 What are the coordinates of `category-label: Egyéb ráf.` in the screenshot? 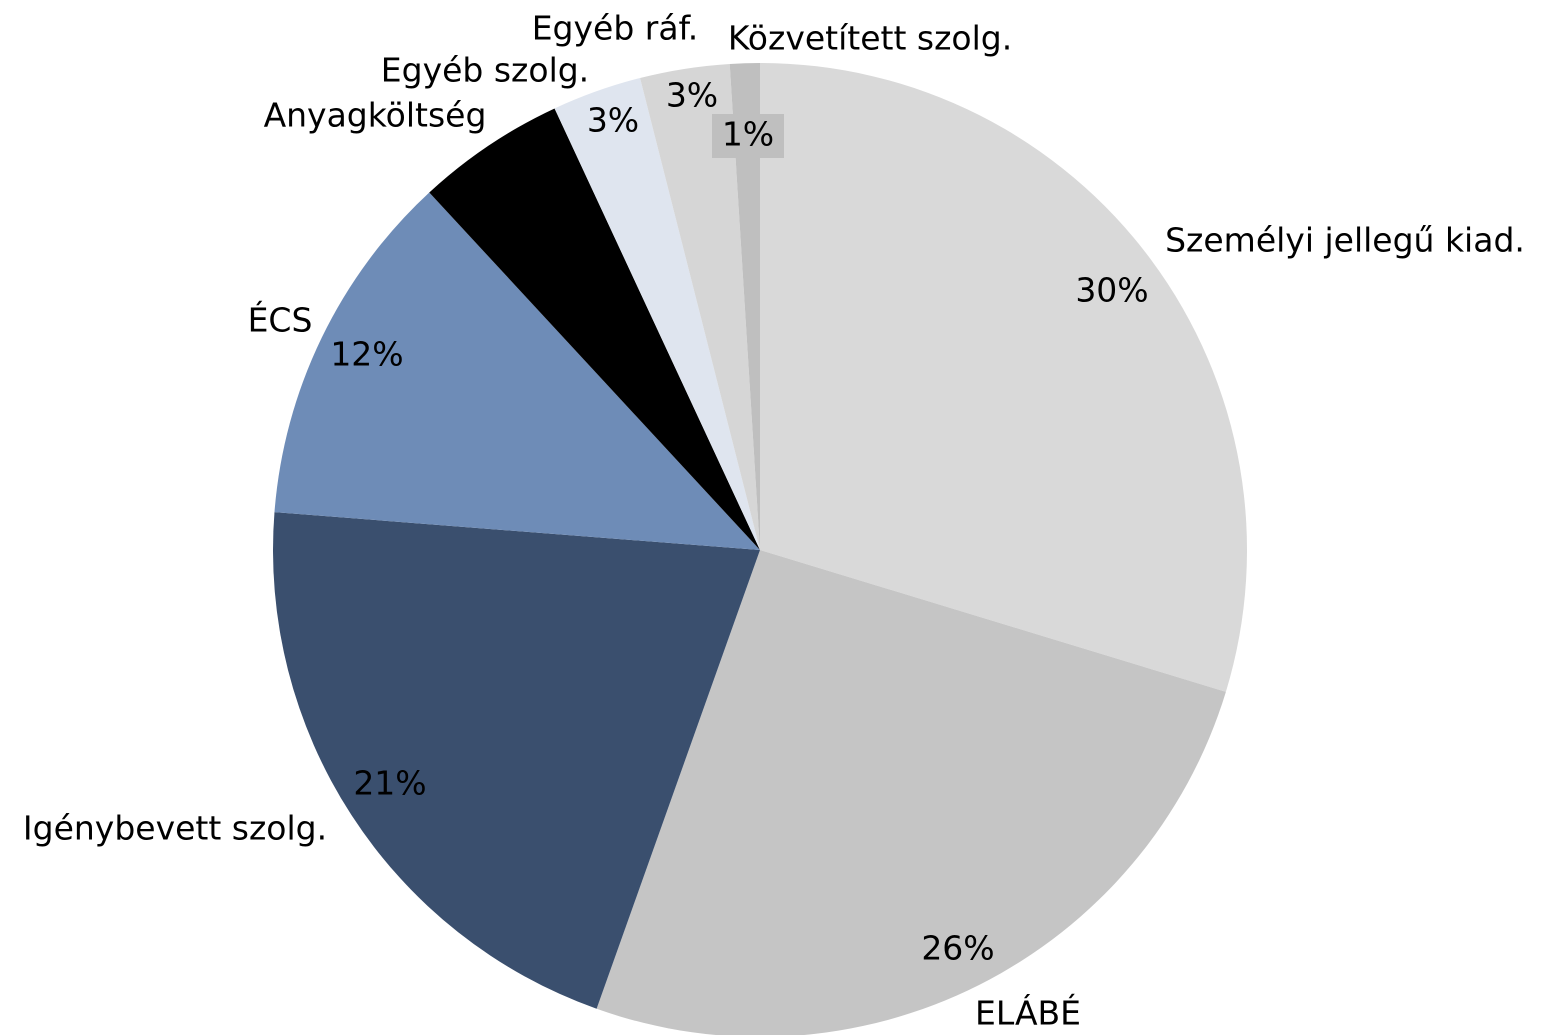 It's located at (615, 28).